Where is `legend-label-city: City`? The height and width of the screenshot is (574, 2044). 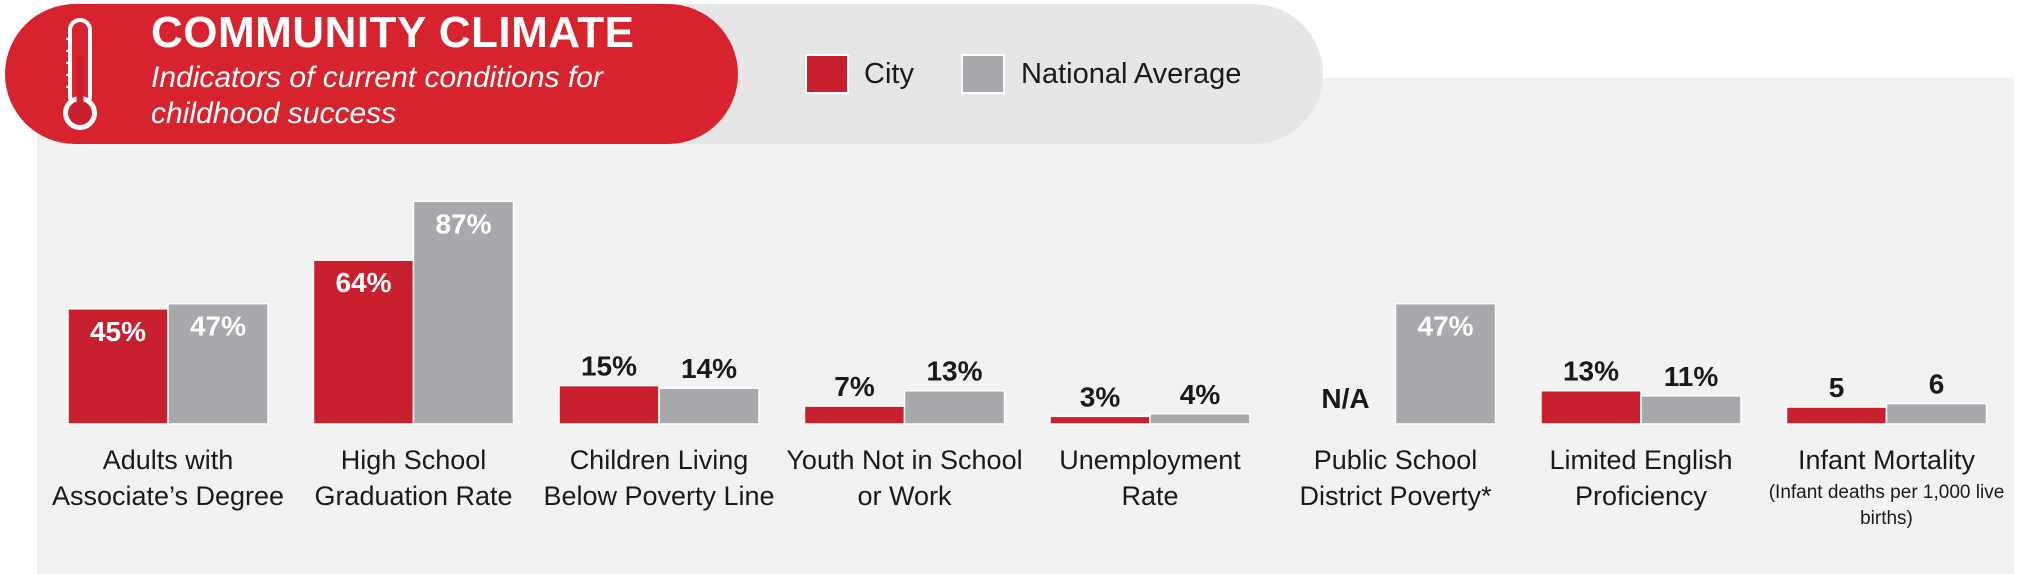 legend-label-city: City is located at coordinates (889, 74).